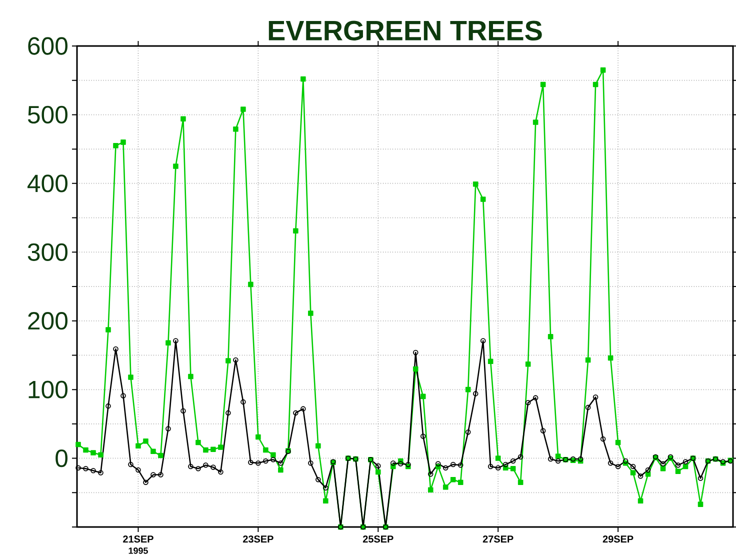 This screenshot has height=557, width=736. Describe the element at coordinates (138, 551) in the screenshot. I see `text: 1995` at that location.